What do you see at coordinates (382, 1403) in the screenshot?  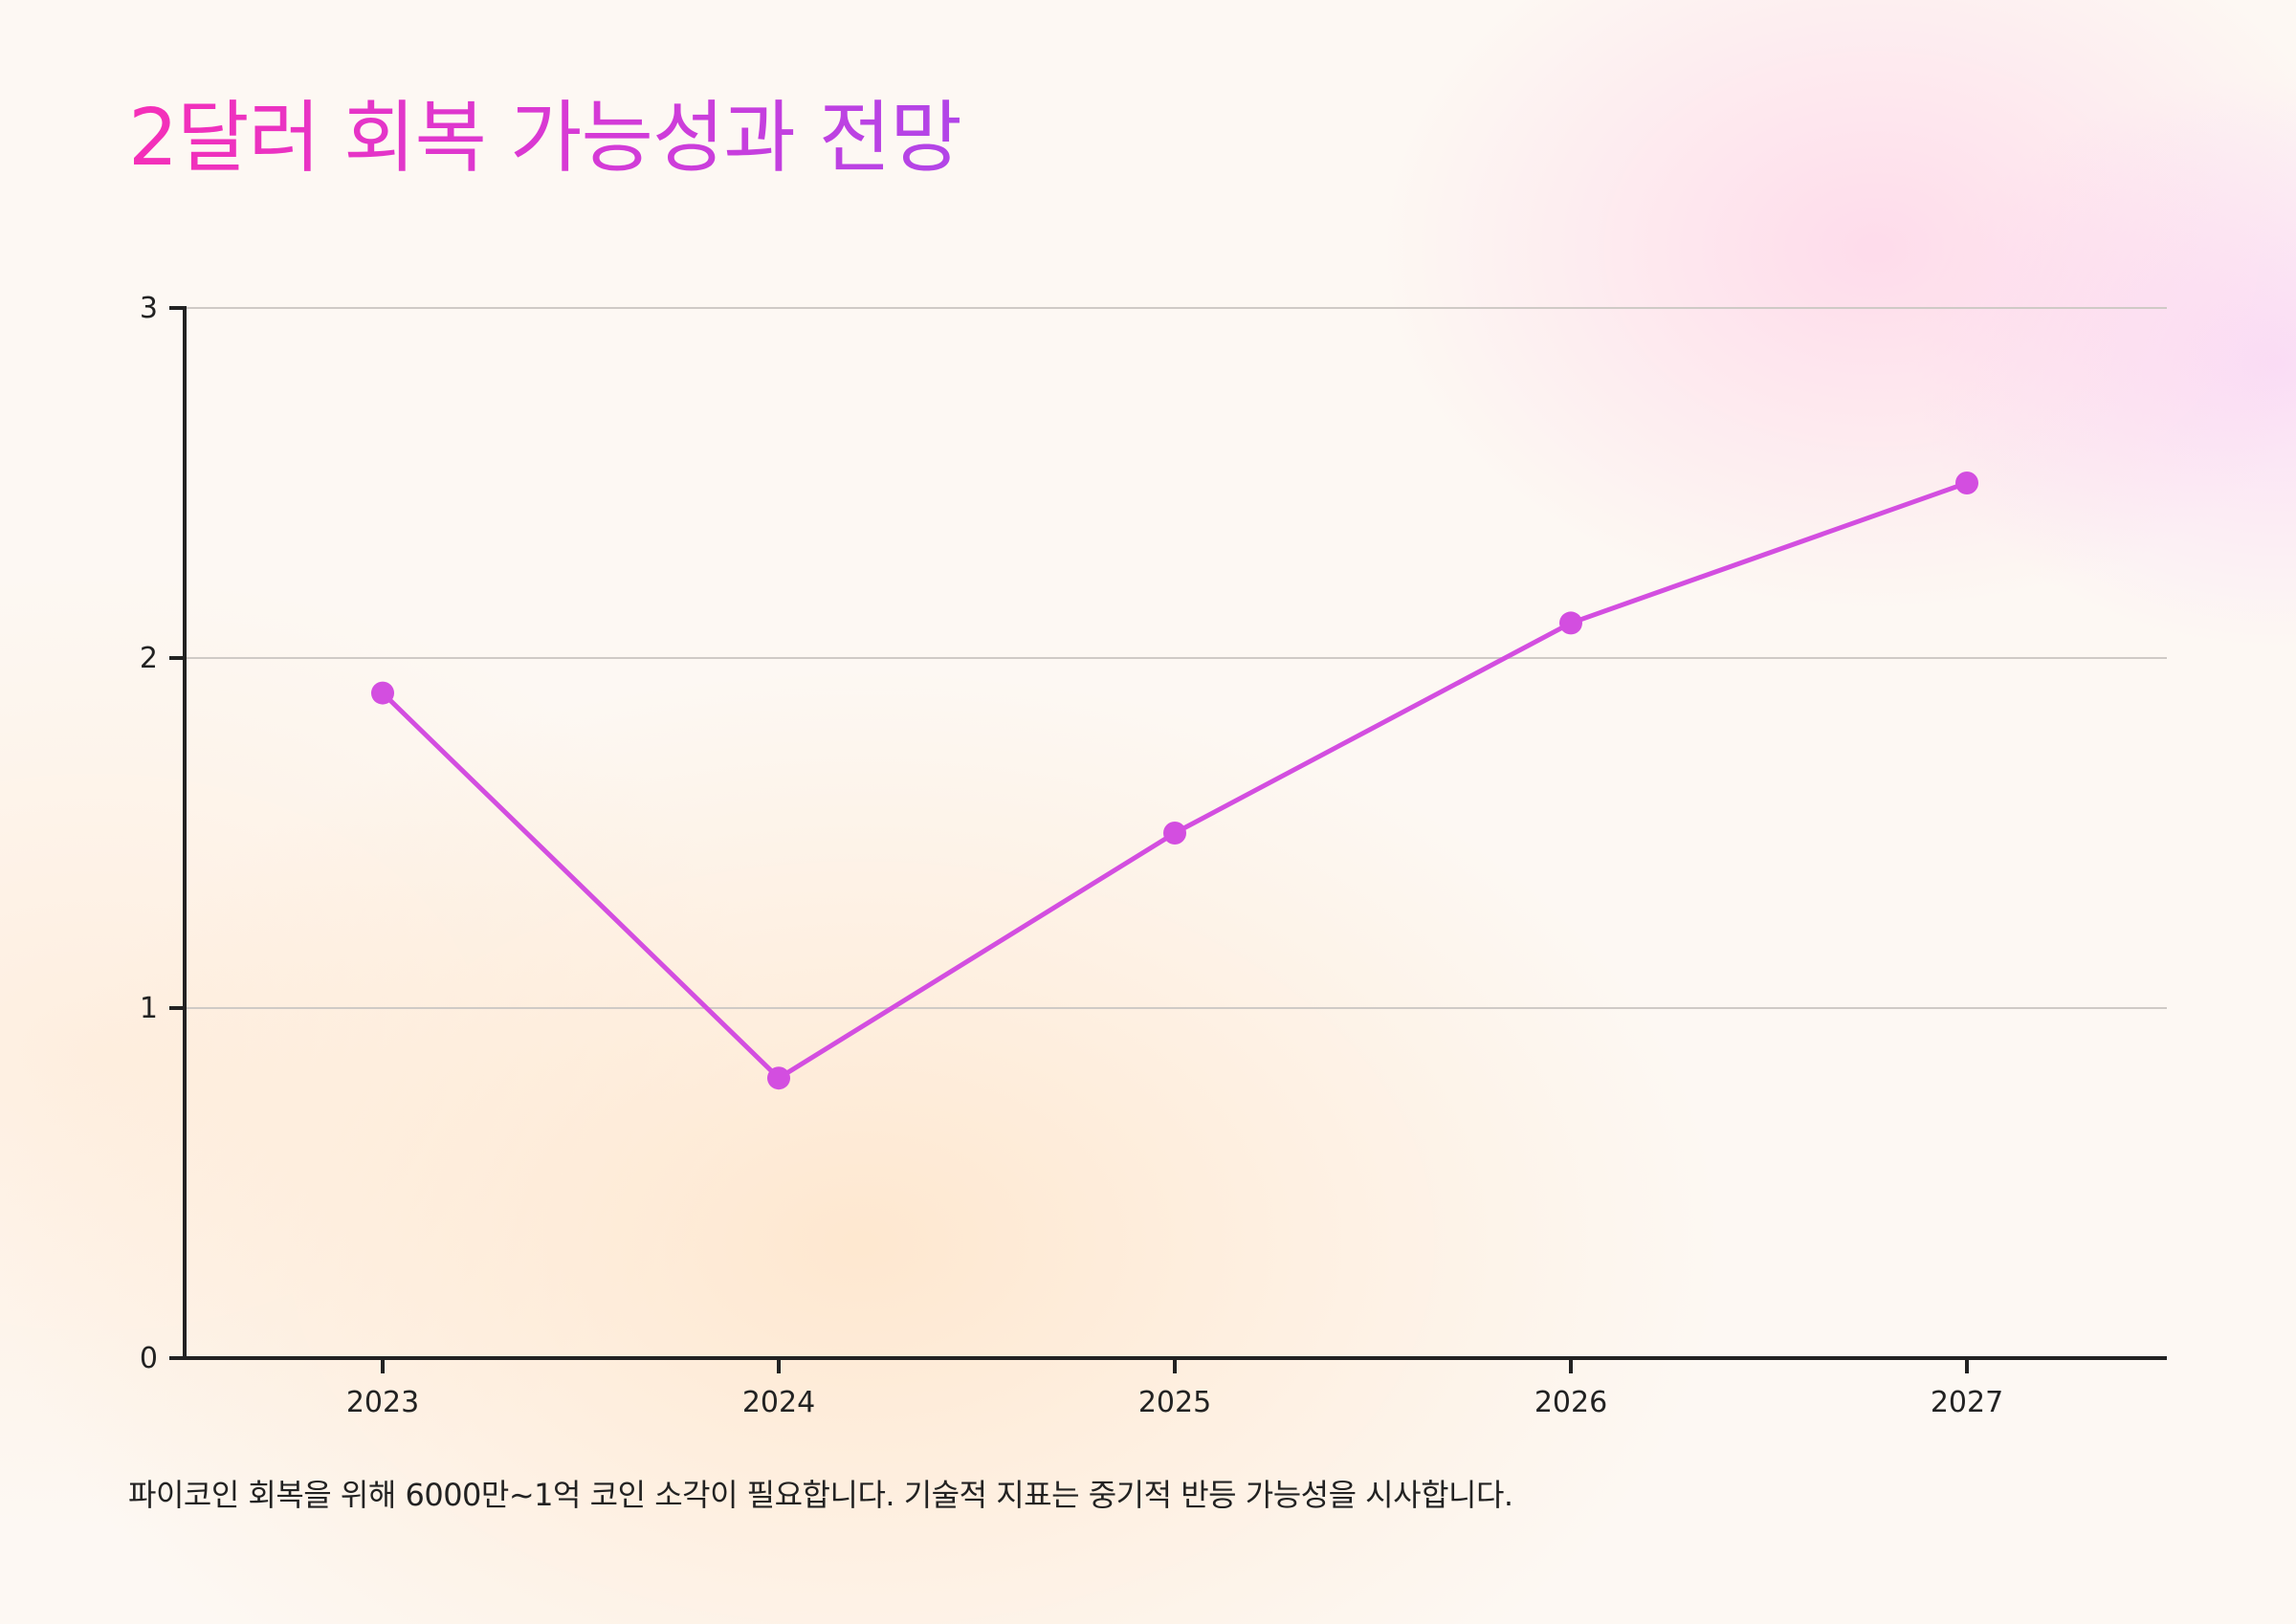 I see `x-tick-label-2023: 2023` at bounding box center [382, 1403].